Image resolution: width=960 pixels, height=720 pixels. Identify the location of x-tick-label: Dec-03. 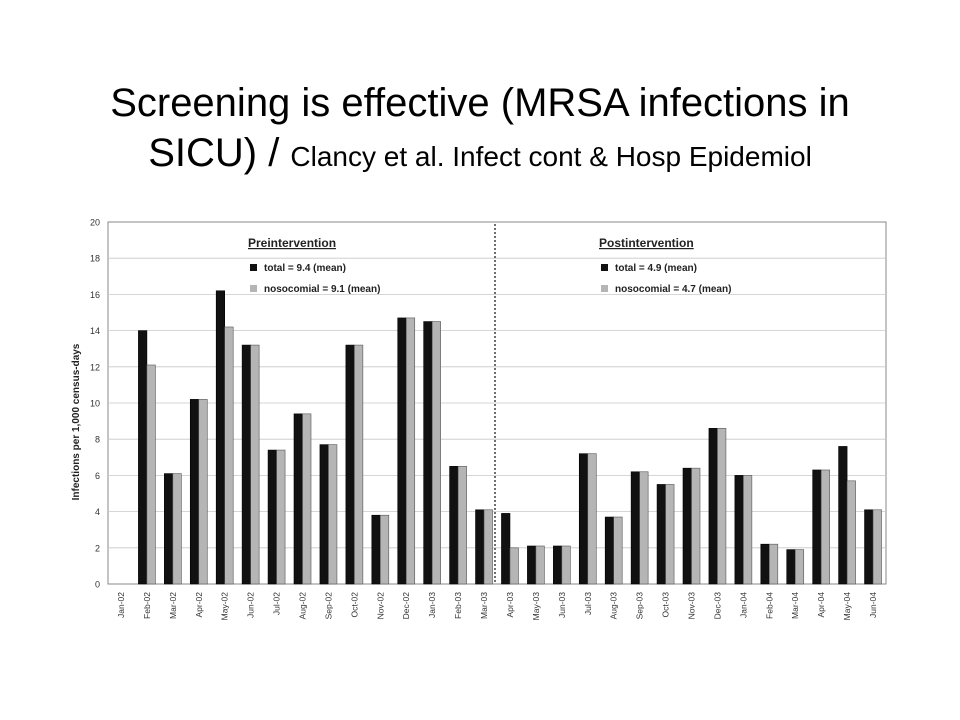
(717, 606).